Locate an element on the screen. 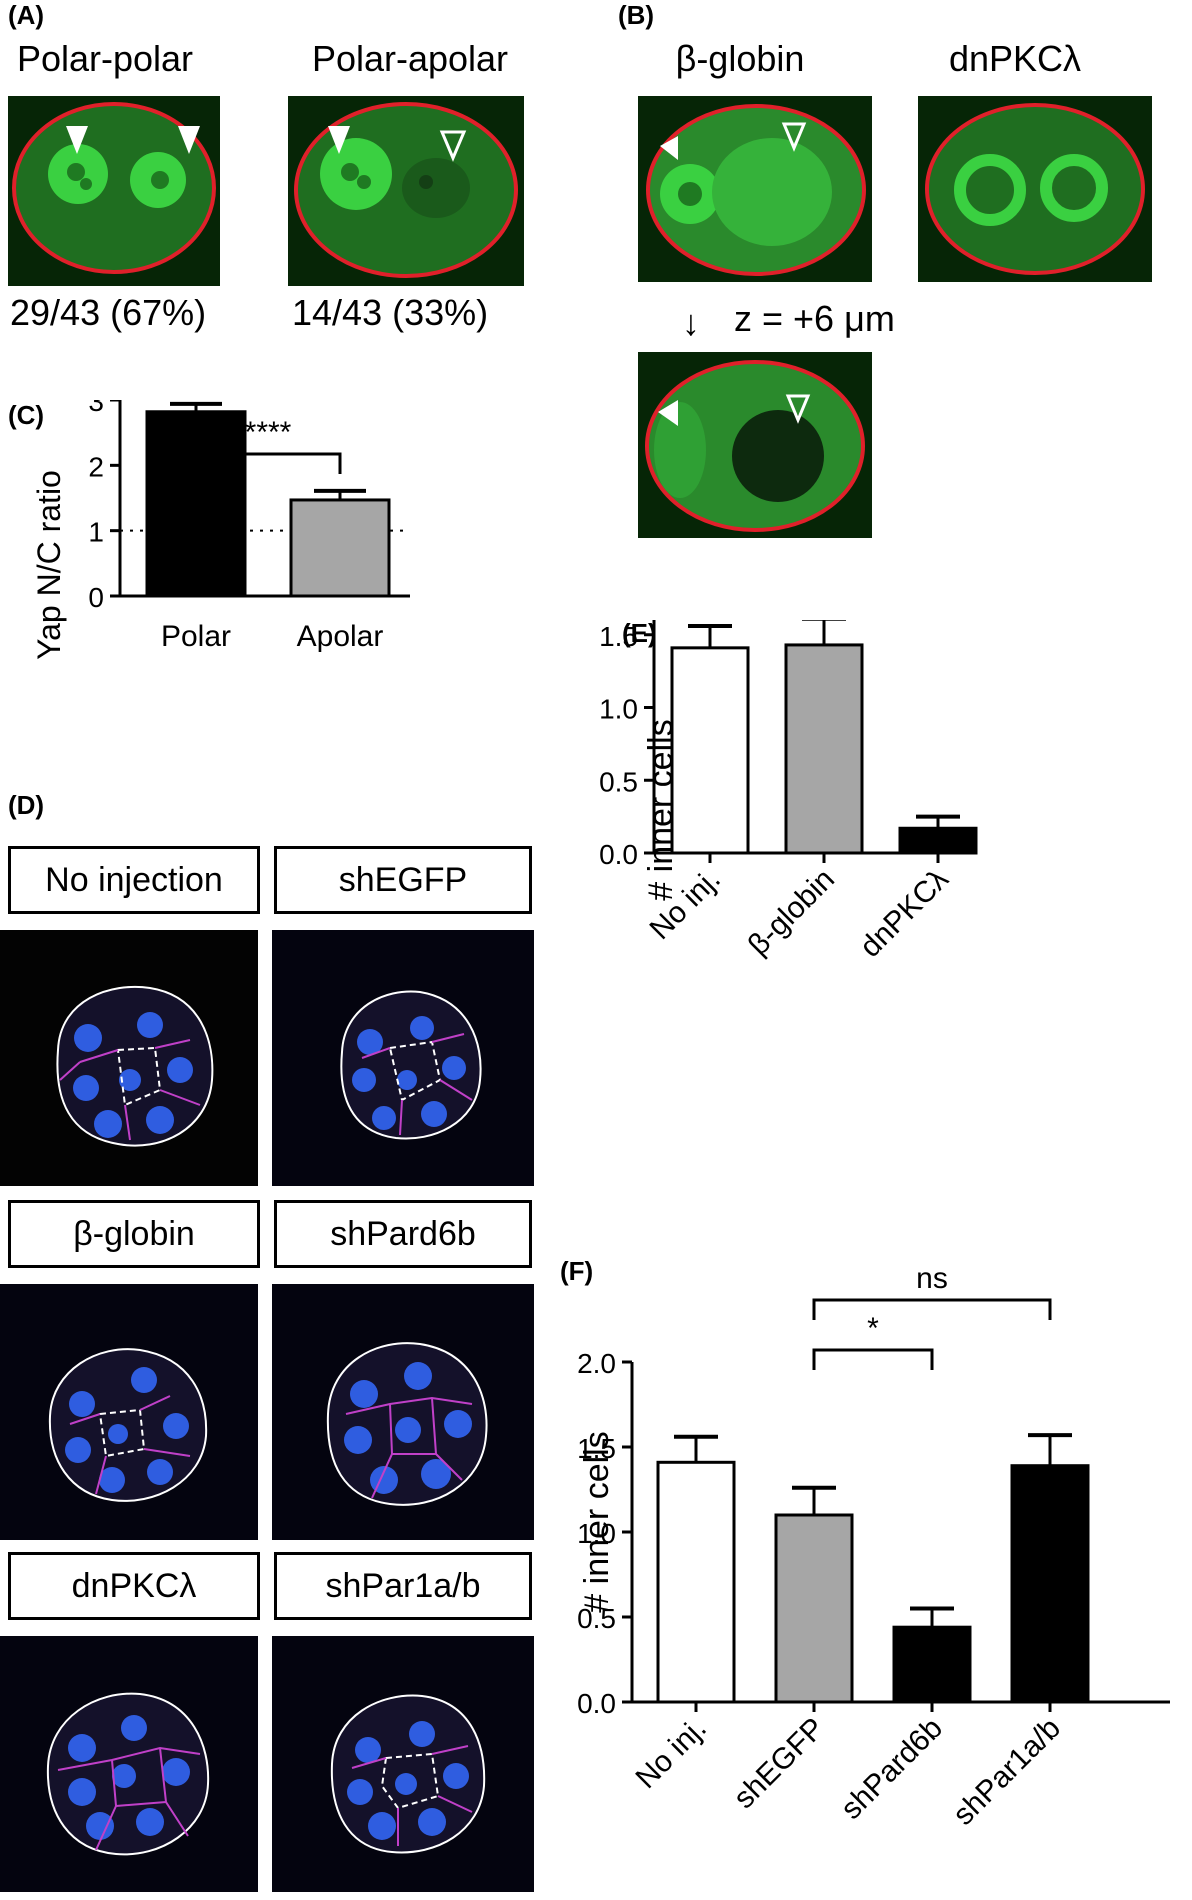 Image resolution: width=1192 pixels, height=1900 pixels. embryo-shpar1ab-svg is located at coordinates (408, 1774).